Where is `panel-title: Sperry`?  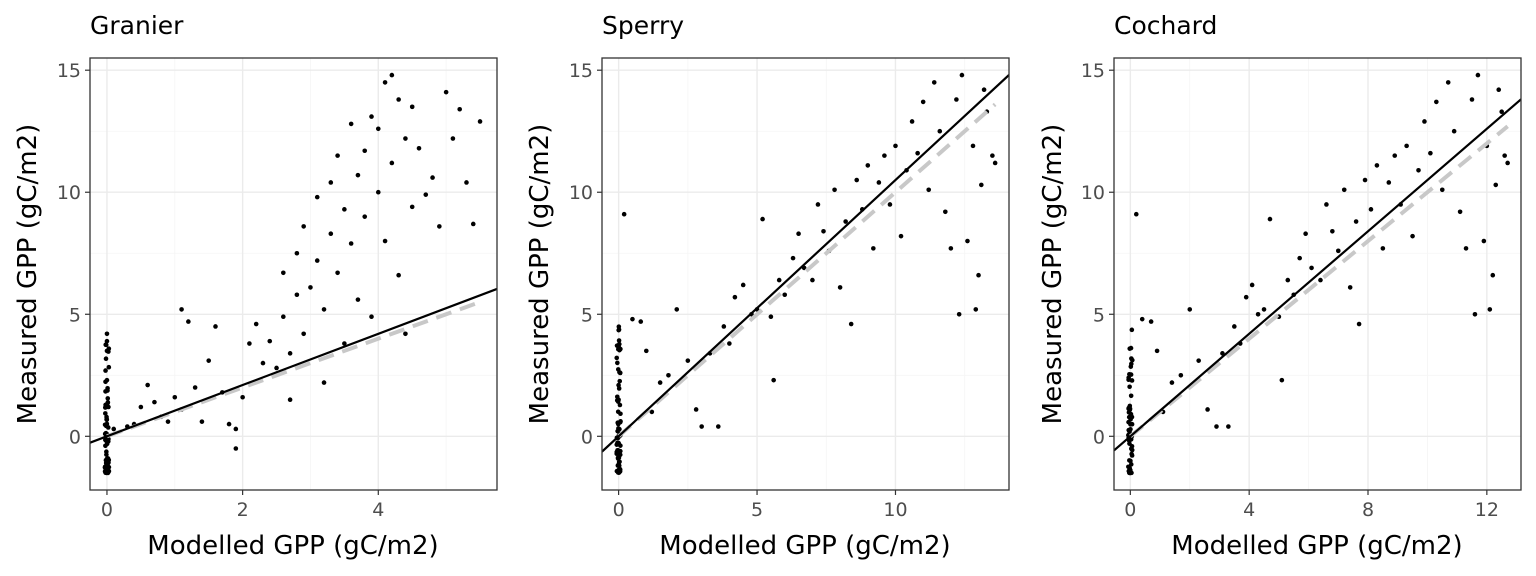 panel-title: Sperry is located at coordinates (643, 25).